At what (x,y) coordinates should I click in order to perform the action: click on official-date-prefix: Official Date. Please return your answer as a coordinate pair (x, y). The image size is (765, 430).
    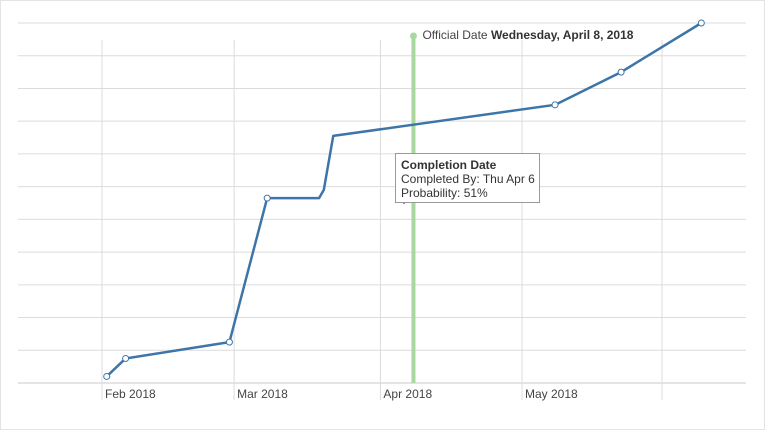
    Looking at the image, I should click on (456, 35).